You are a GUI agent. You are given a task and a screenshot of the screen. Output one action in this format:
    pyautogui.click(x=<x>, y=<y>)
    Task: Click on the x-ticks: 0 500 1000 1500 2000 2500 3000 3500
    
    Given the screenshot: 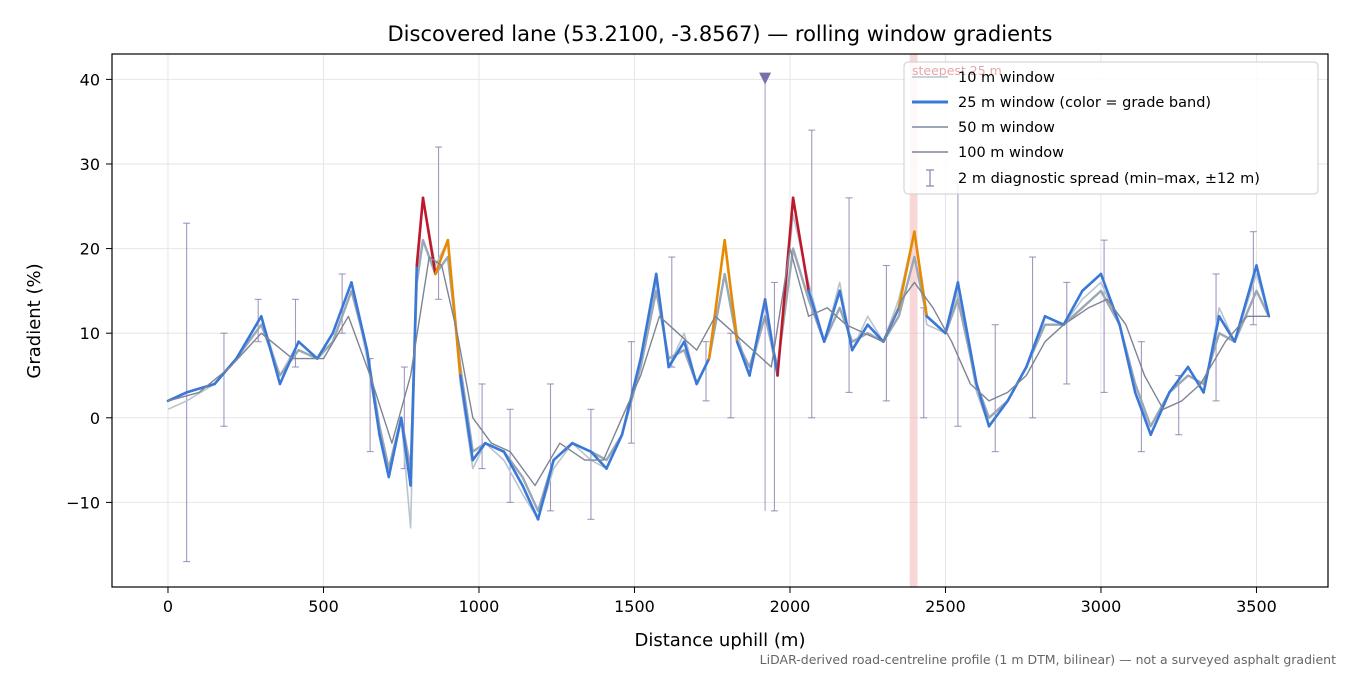 What is the action you would take?
    pyautogui.click(x=720, y=601)
    